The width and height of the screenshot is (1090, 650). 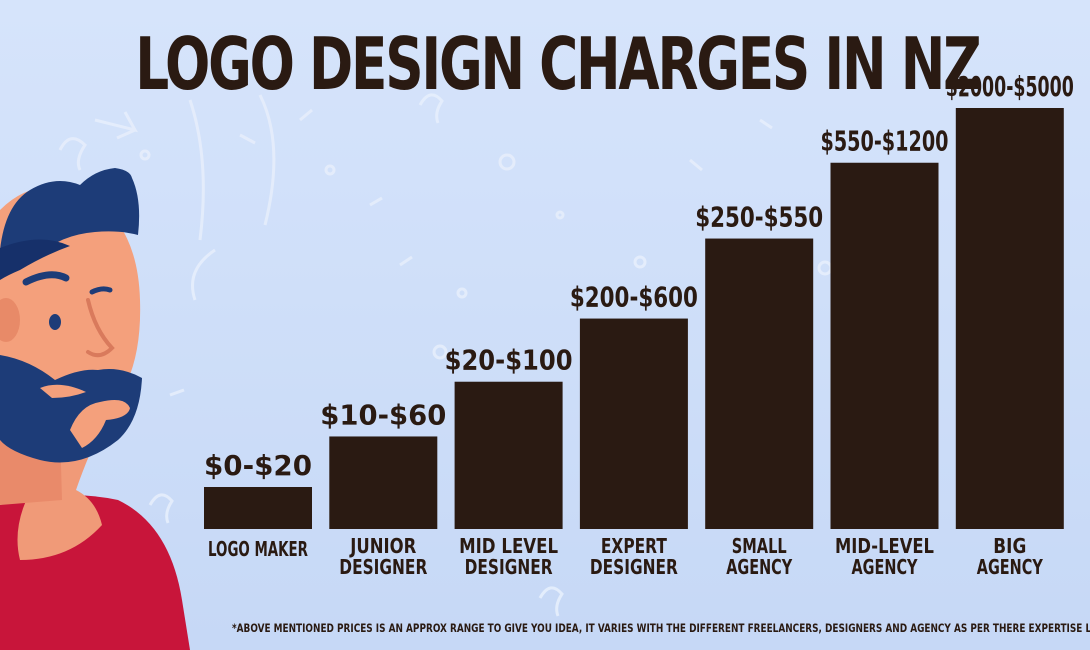 I want to click on category-label: LOGO MAKER, so click(x=258, y=549).